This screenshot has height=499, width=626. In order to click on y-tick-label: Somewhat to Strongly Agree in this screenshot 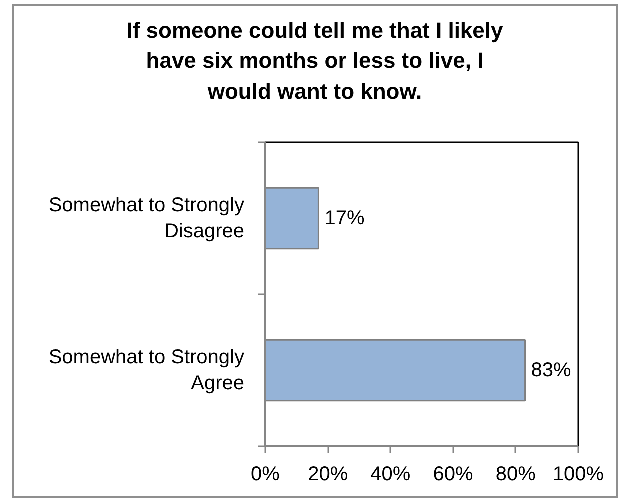, I will do `click(146, 370)`.